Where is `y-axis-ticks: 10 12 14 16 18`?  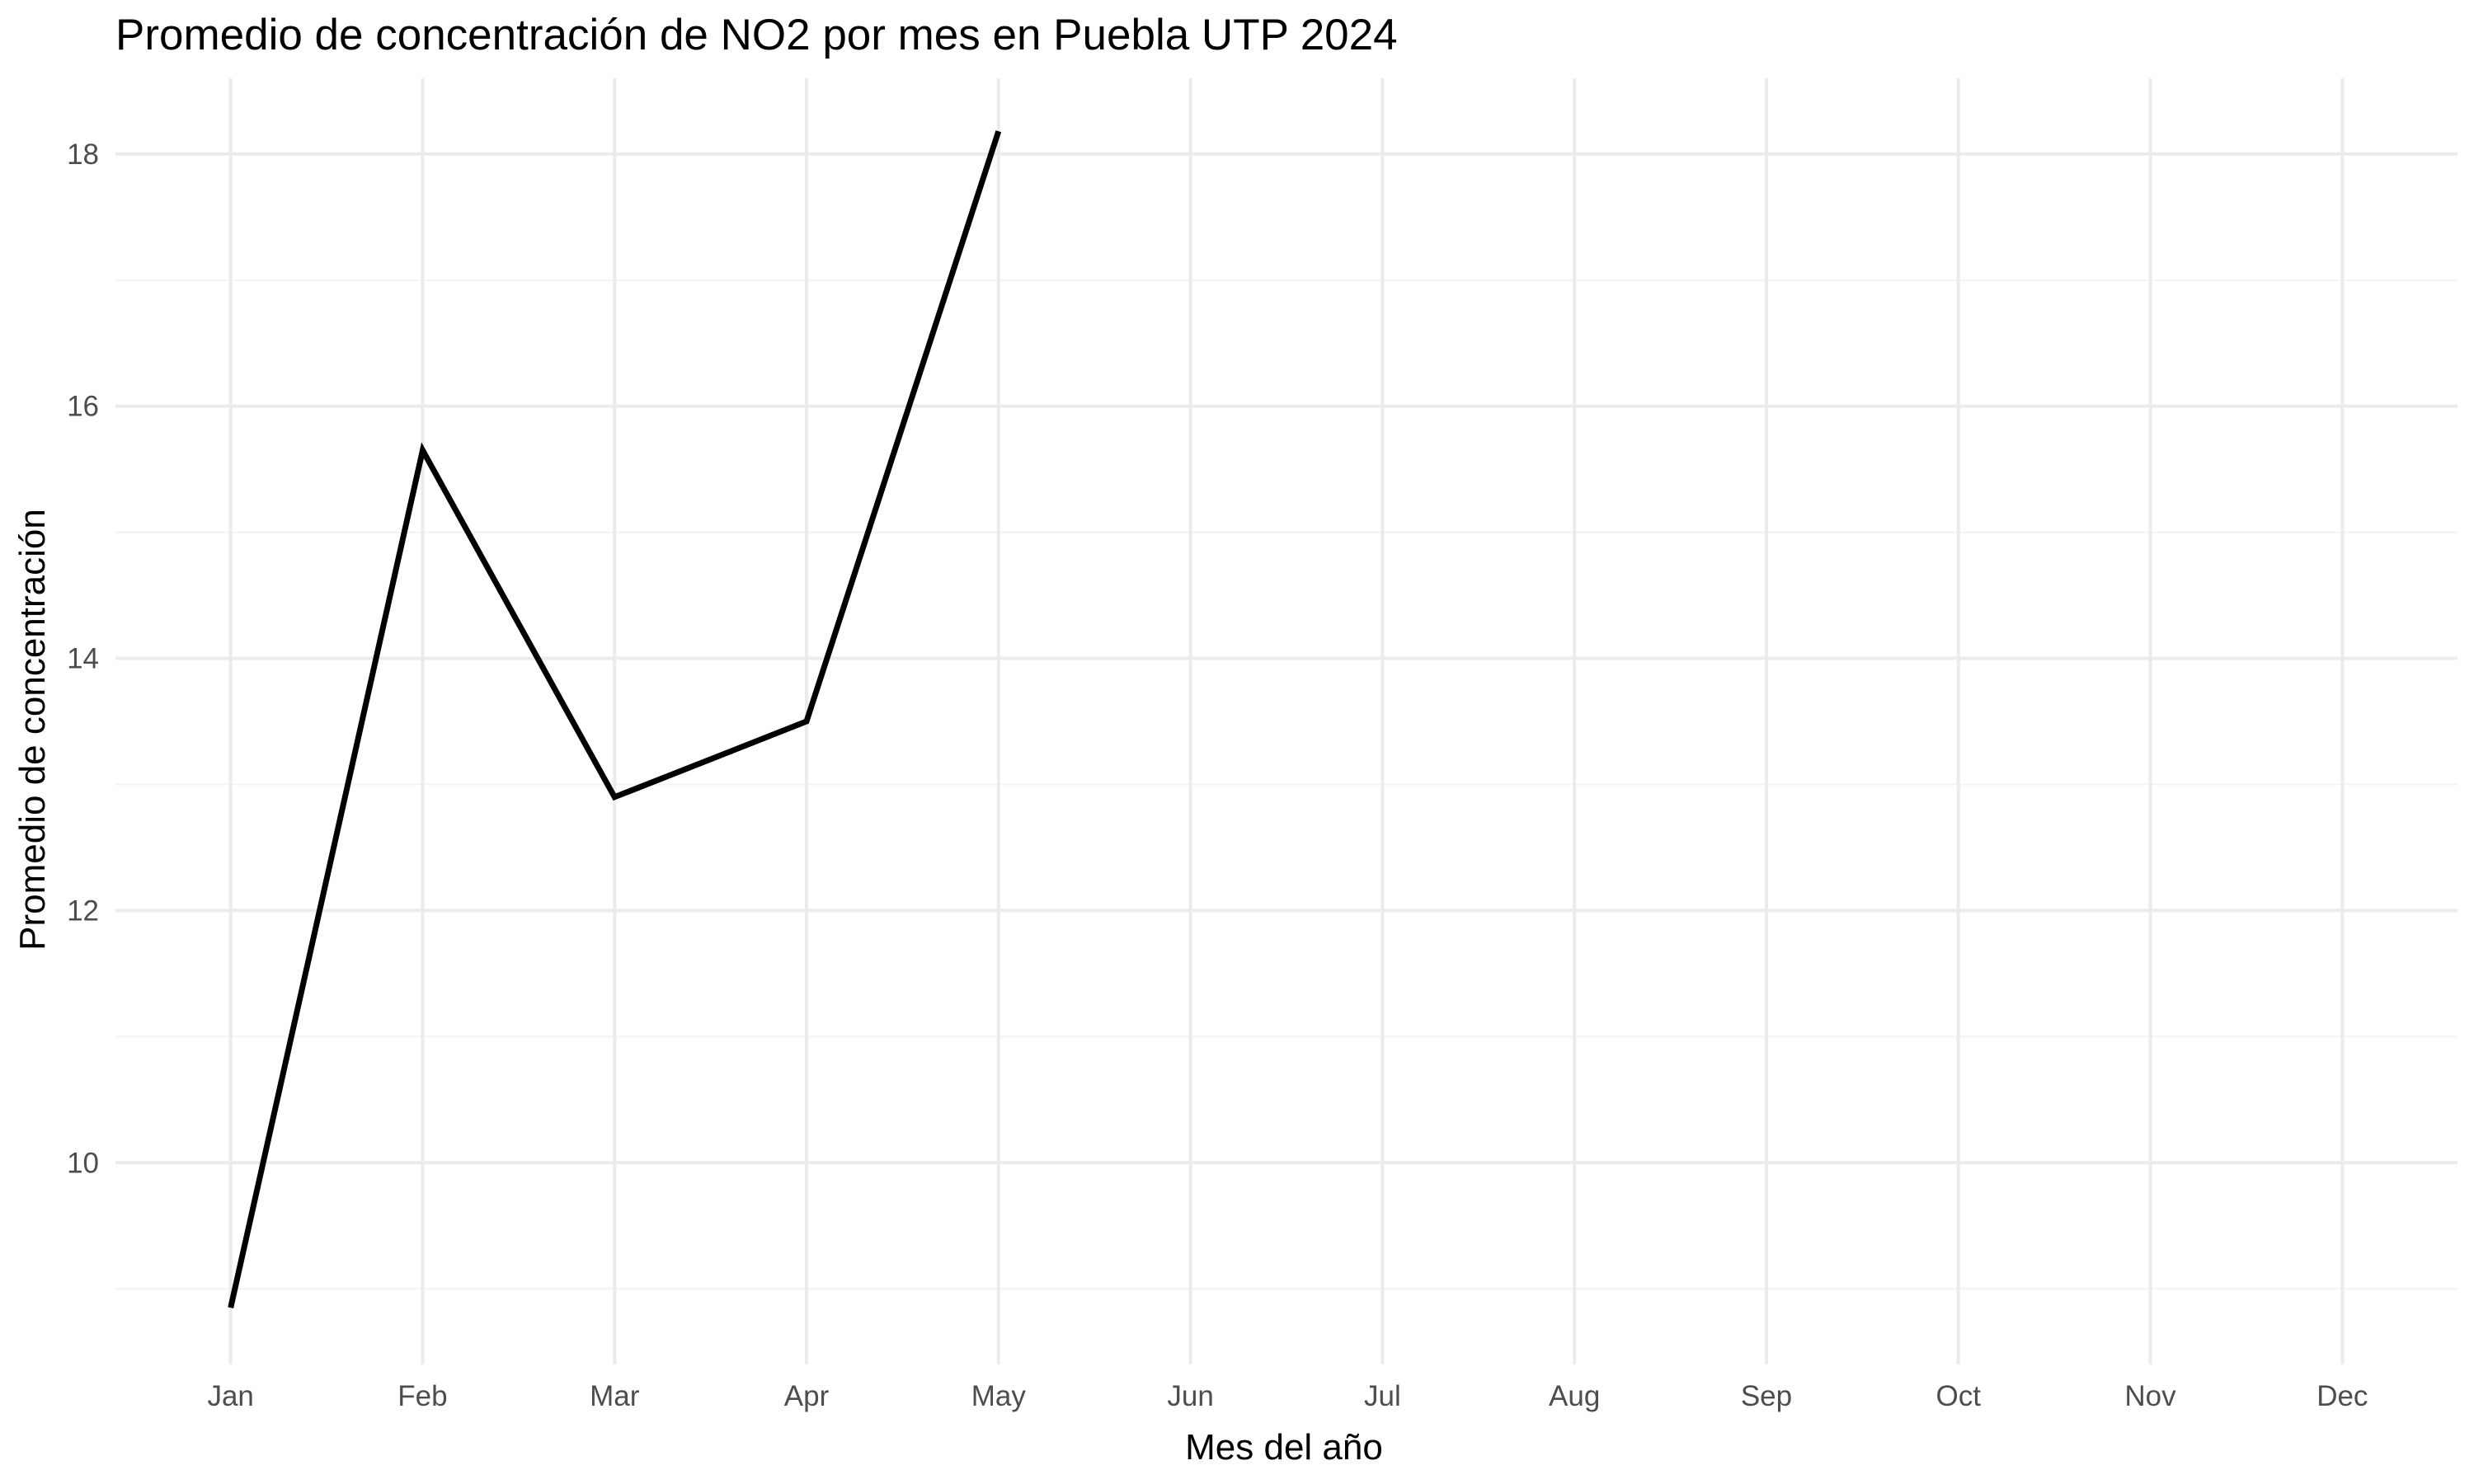 y-axis-ticks: 10 12 14 16 18 is located at coordinates (83, 659).